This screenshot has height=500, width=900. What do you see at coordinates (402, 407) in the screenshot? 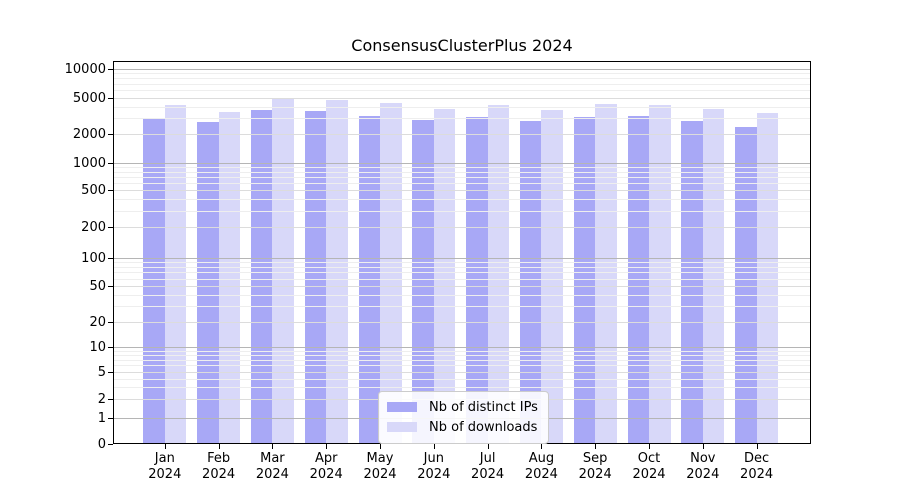
I see `legend-swatch-distinct-ips-icon` at bounding box center [402, 407].